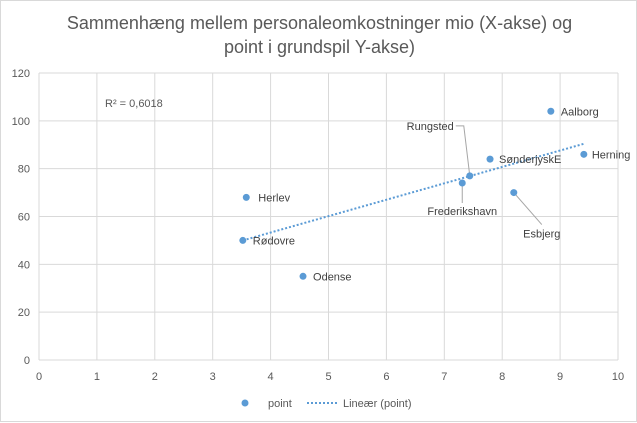 Image resolution: width=637 pixels, height=423 pixels. What do you see at coordinates (21, 122) in the screenshot?
I see `y-tick-label: 100` at bounding box center [21, 122].